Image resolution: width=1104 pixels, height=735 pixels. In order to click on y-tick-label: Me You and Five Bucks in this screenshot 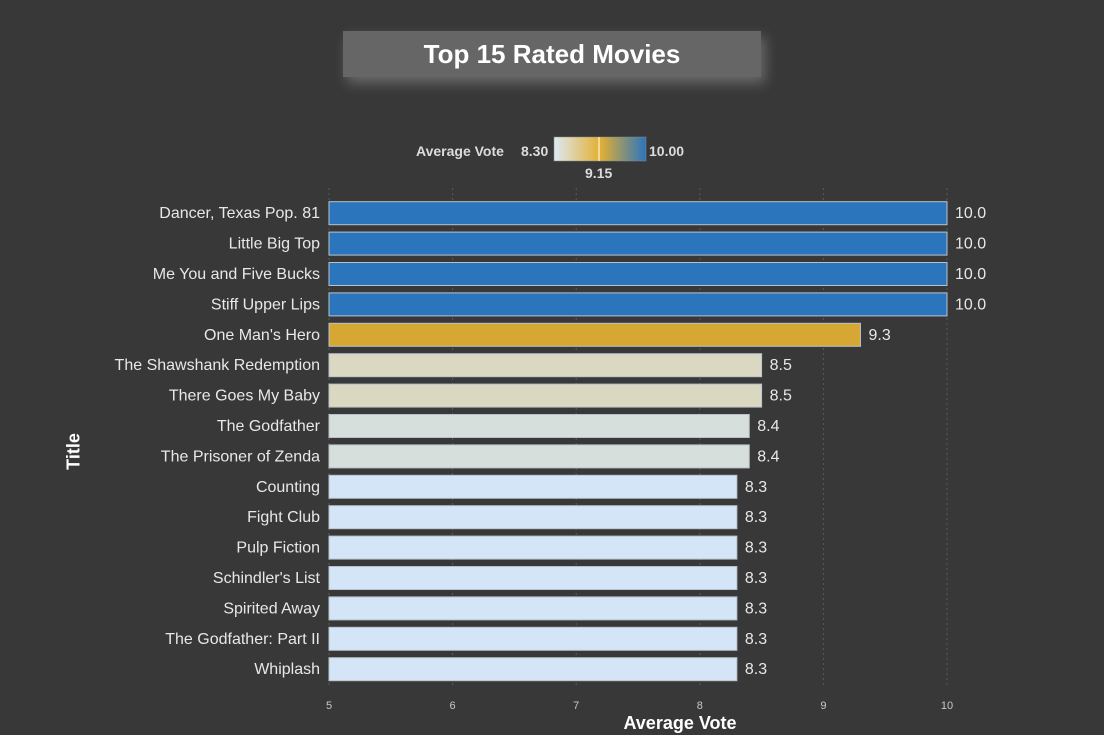, I will do `click(236, 274)`.